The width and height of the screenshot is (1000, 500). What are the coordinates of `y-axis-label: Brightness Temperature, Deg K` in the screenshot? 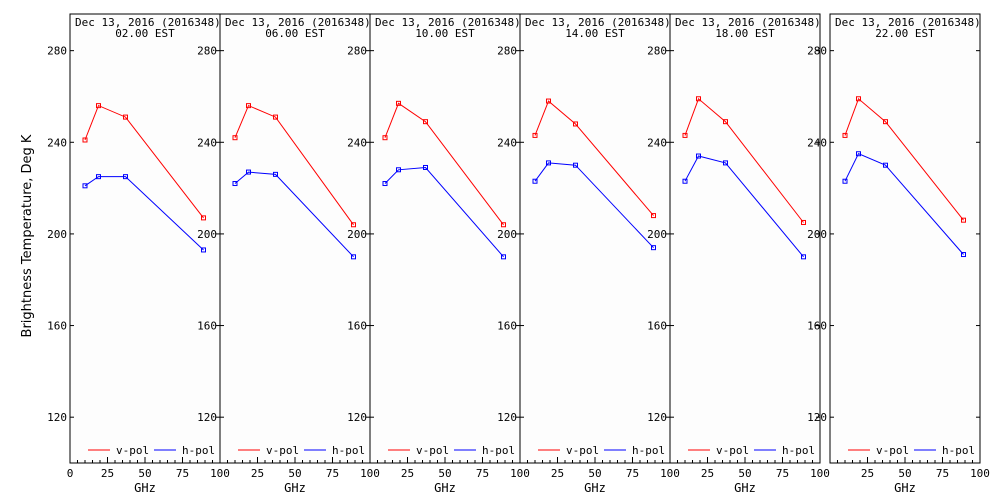 It's located at (27, 235).